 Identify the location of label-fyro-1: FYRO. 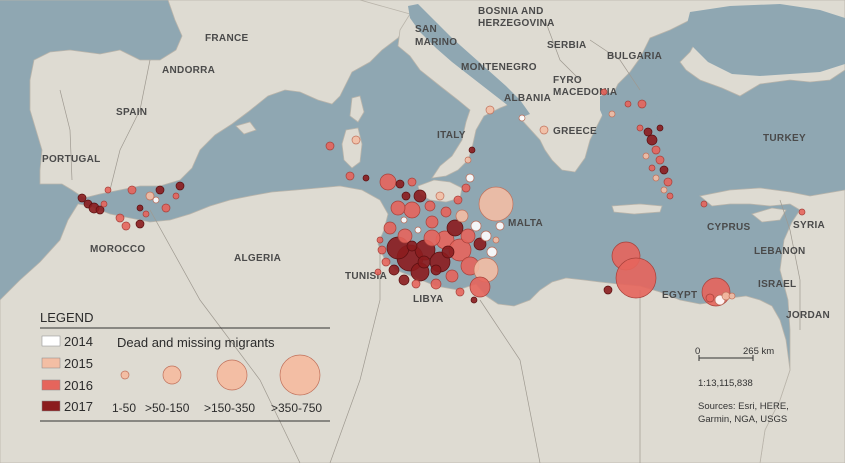
(567, 80).